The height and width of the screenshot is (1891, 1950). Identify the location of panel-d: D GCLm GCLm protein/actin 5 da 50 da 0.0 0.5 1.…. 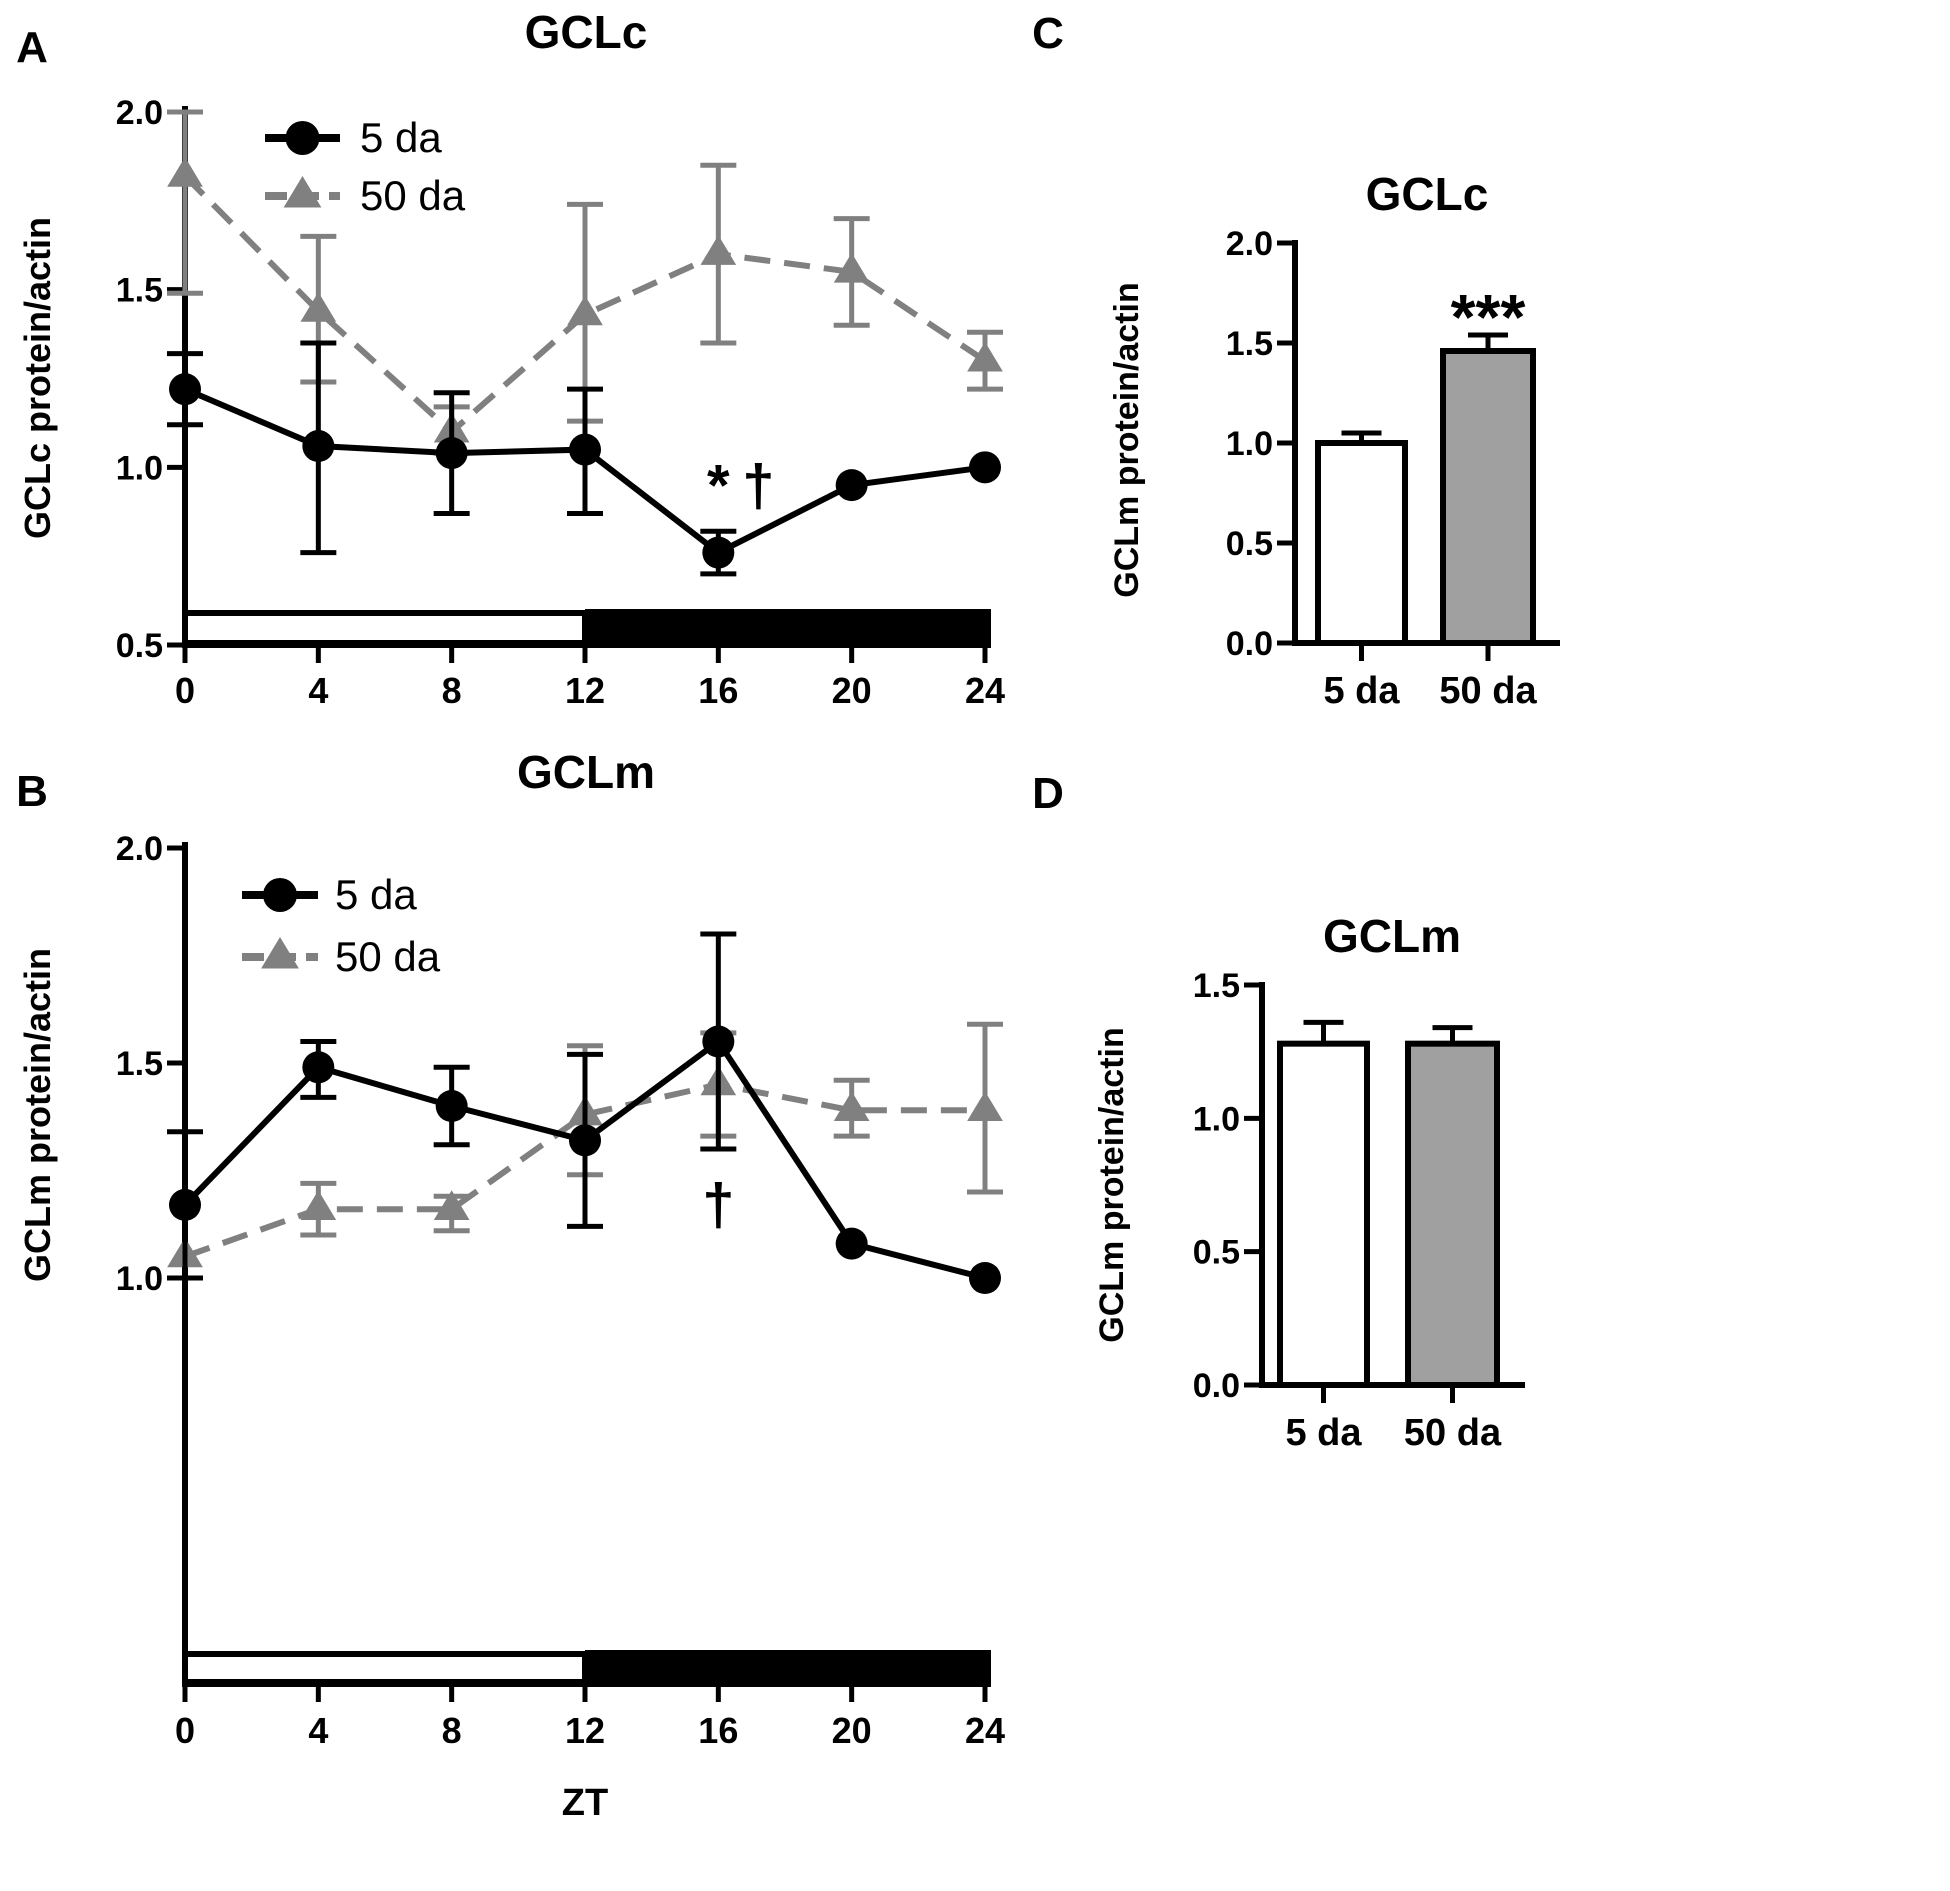
(1278, 1111).